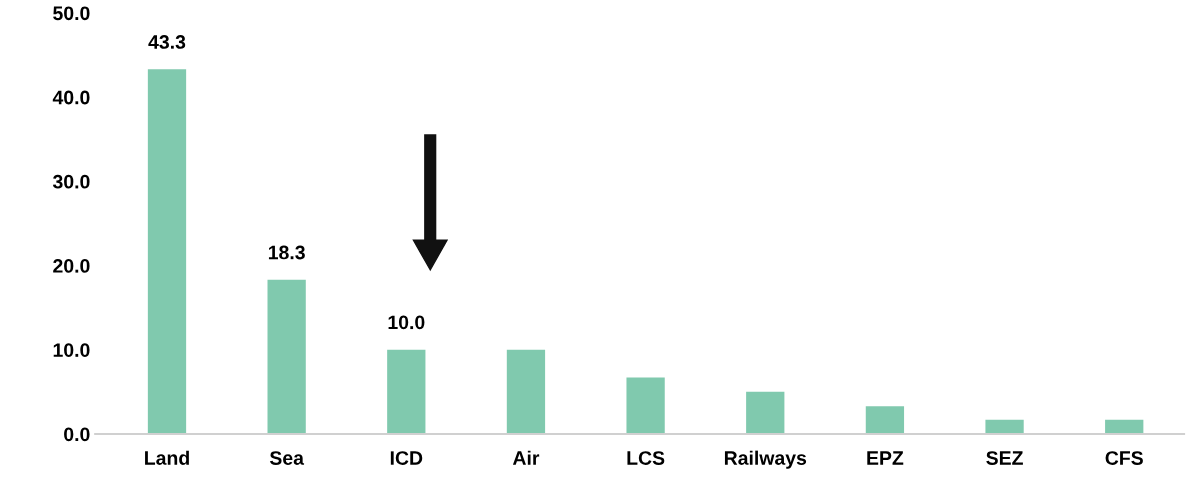 The width and height of the screenshot is (1190, 479). What do you see at coordinates (167, 42) in the screenshot?
I see `data-label: 43.3` at bounding box center [167, 42].